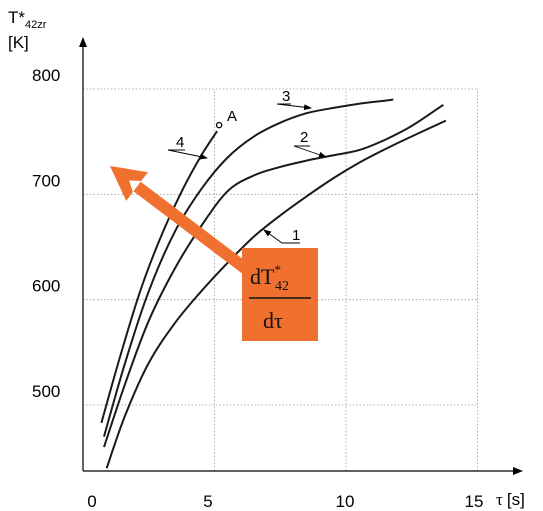  What do you see at coordinates (46, 286) in the screenshot?
I see `y-tick-label-600: 600` at bounding box center [46, 286].